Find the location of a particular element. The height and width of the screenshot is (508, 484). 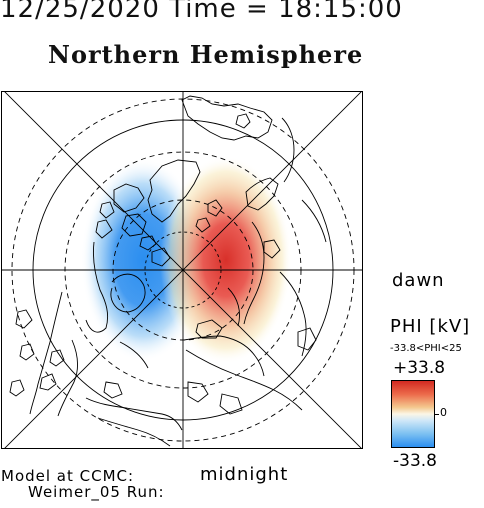

colorbar-range: -33.8<PHI<25 is located at coordinates (426, 348).